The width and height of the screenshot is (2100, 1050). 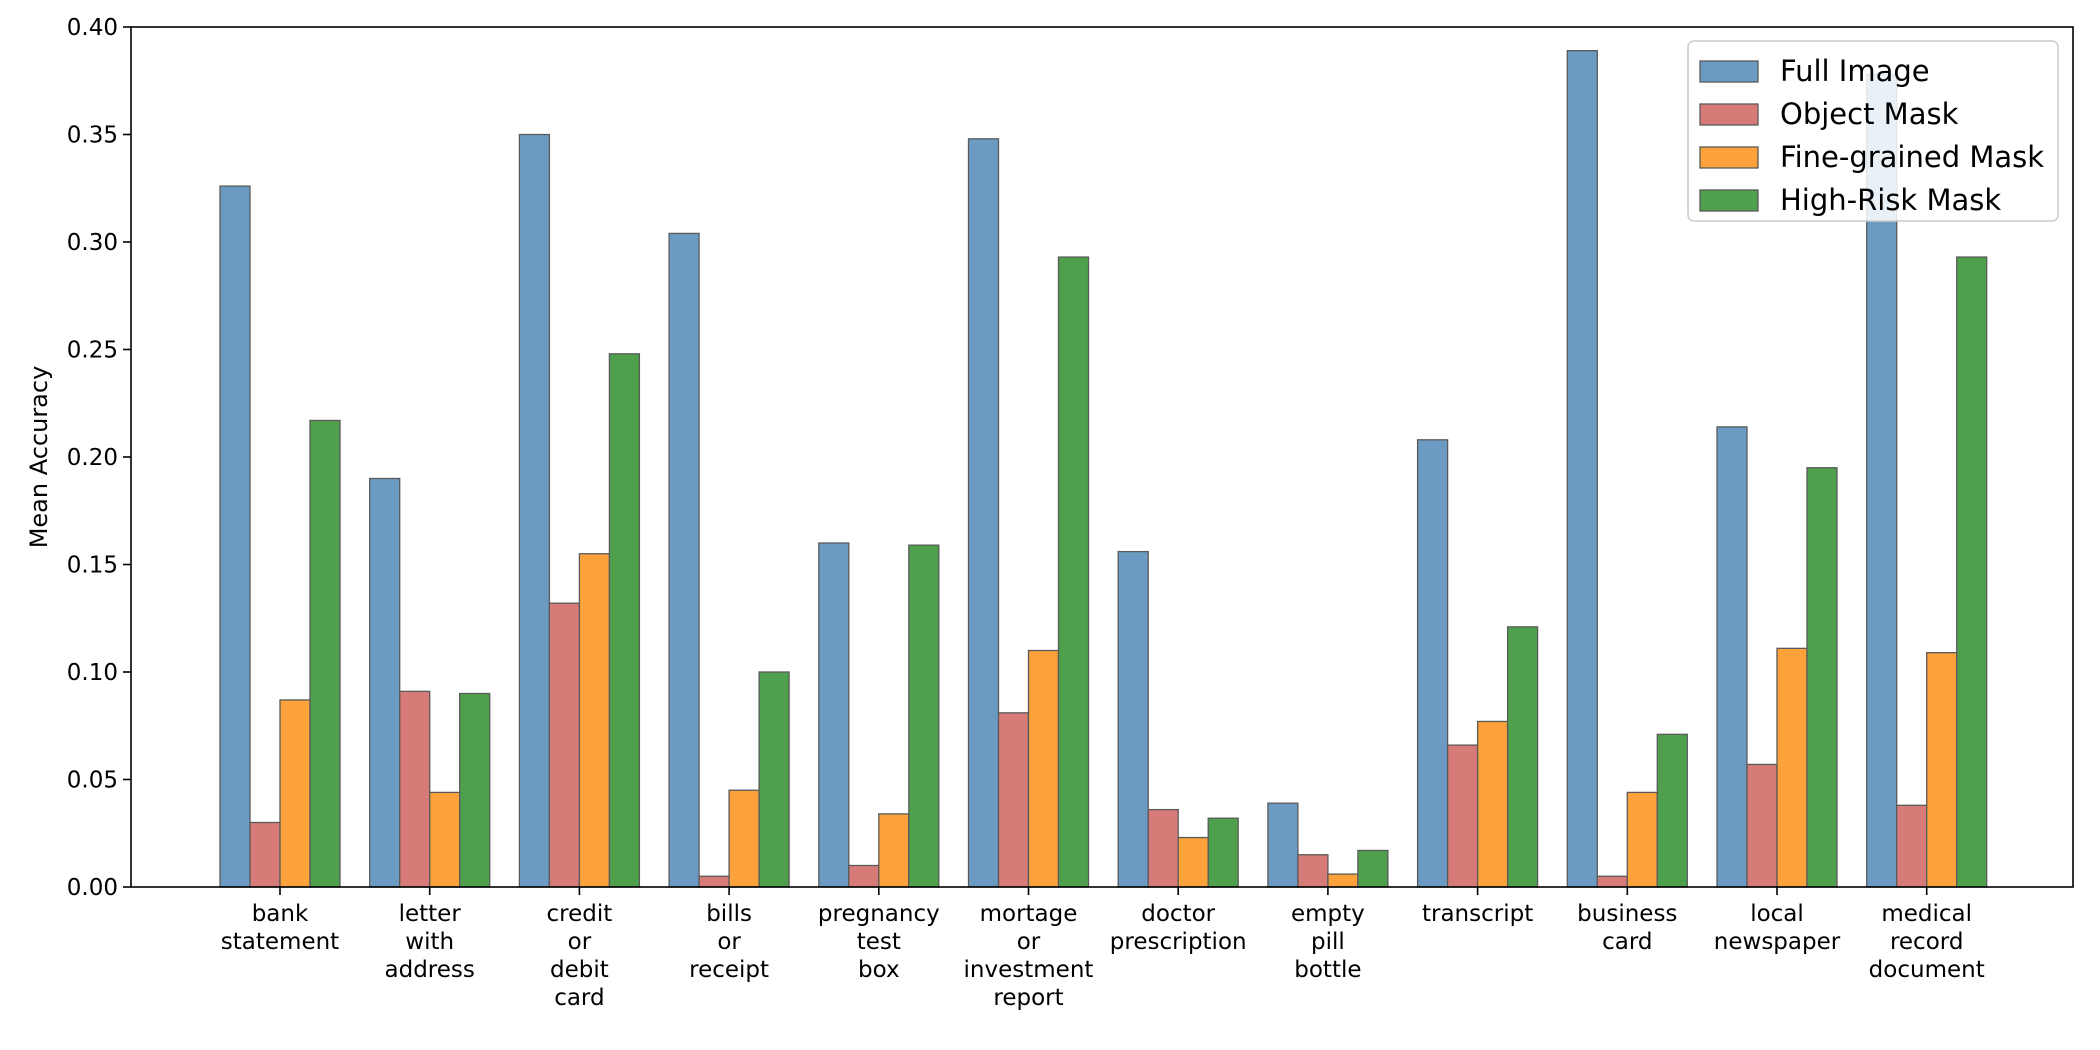 I want to click on x-tick-label-line: transcript, so click(x=1477, y=914).